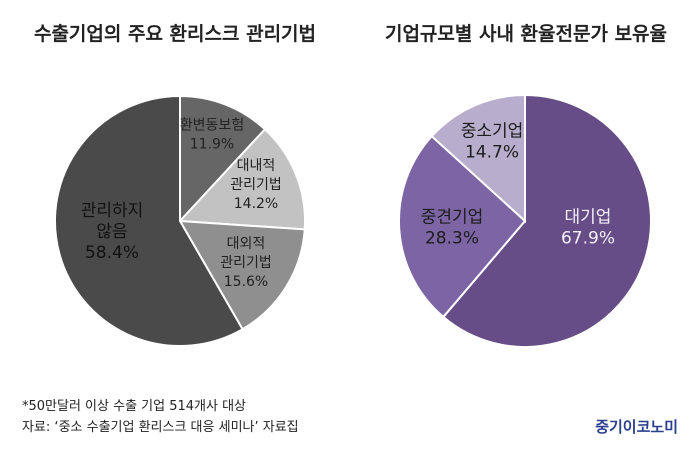 The image size is (700, 450). Describe the element at coordinates (246, 263) in the screenshot. I see `slice-label-0-2: 대외적 관리기법 15.6%` at that location.